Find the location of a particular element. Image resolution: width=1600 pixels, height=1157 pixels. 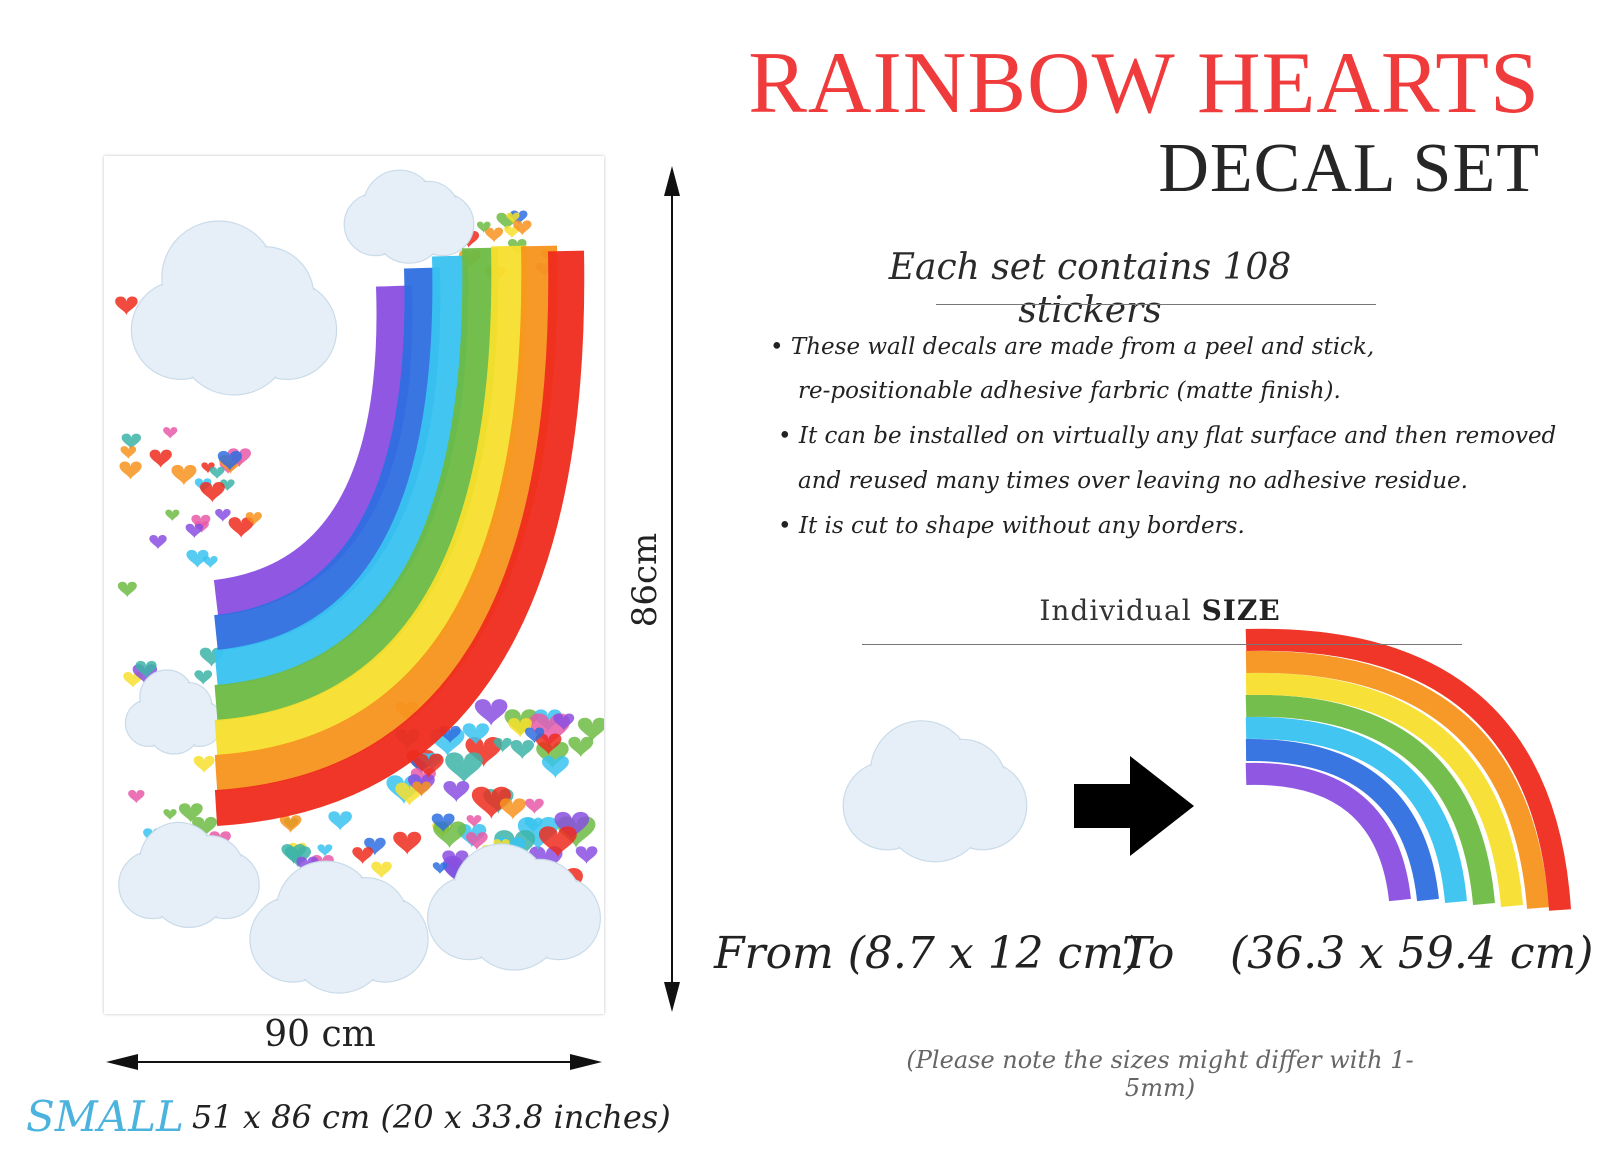

individual-label: Individual is located at coordinates (1115, 610).